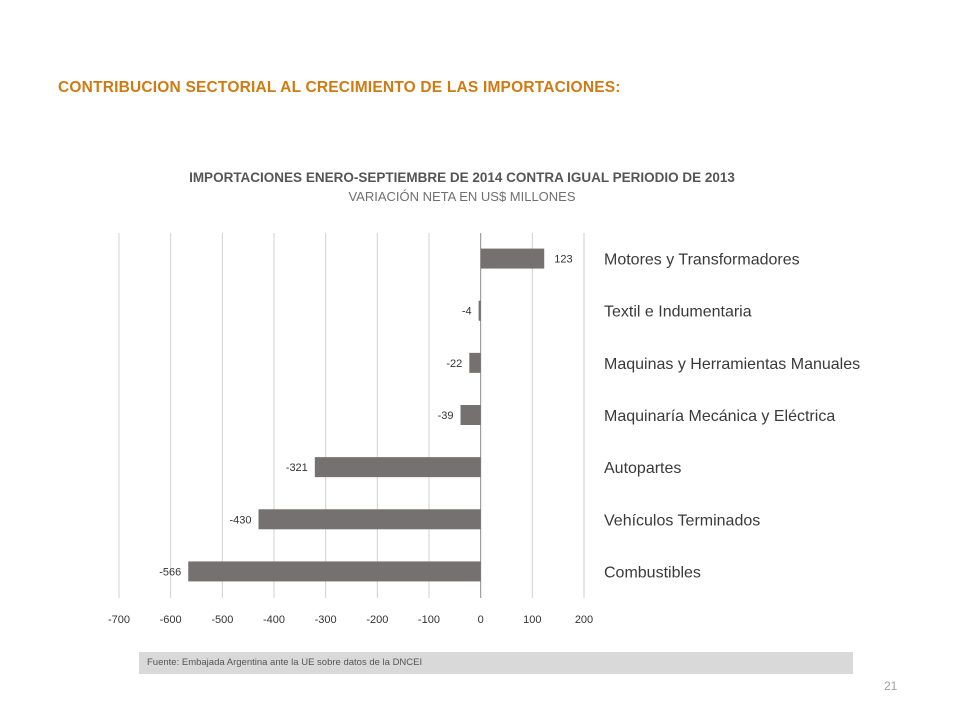 The height and width of the screenshot is (720, 960). What do you see at coordinates (222, 620) in the screenshot?
I see `x-tick-label: -500` at bounding box center [222, 620].